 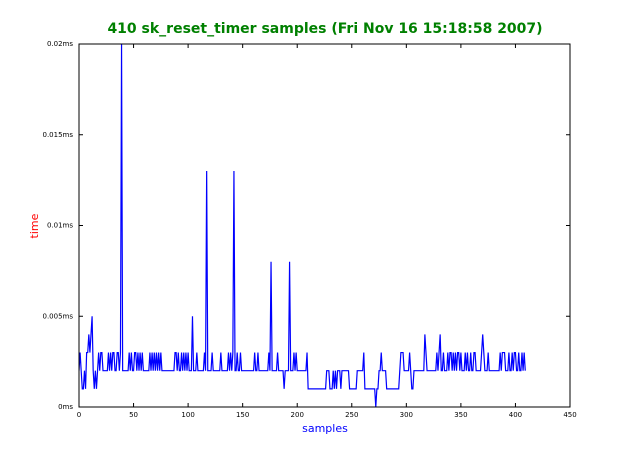 What do you see at coordinates (325, 428) in the screenshot?
I see `x-axis-label: samples` at bounding box center [325, 428].